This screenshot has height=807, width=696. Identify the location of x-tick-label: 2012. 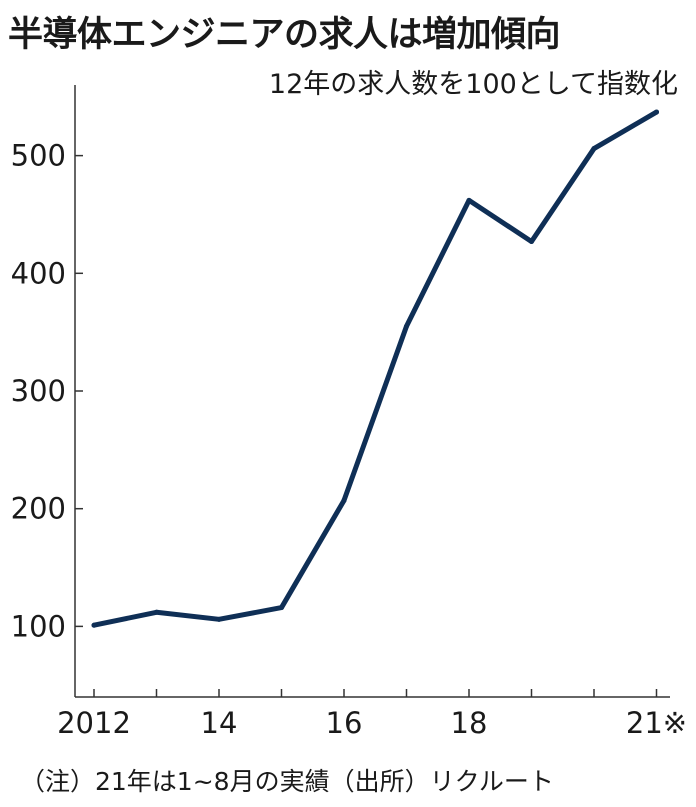
(94, 723).